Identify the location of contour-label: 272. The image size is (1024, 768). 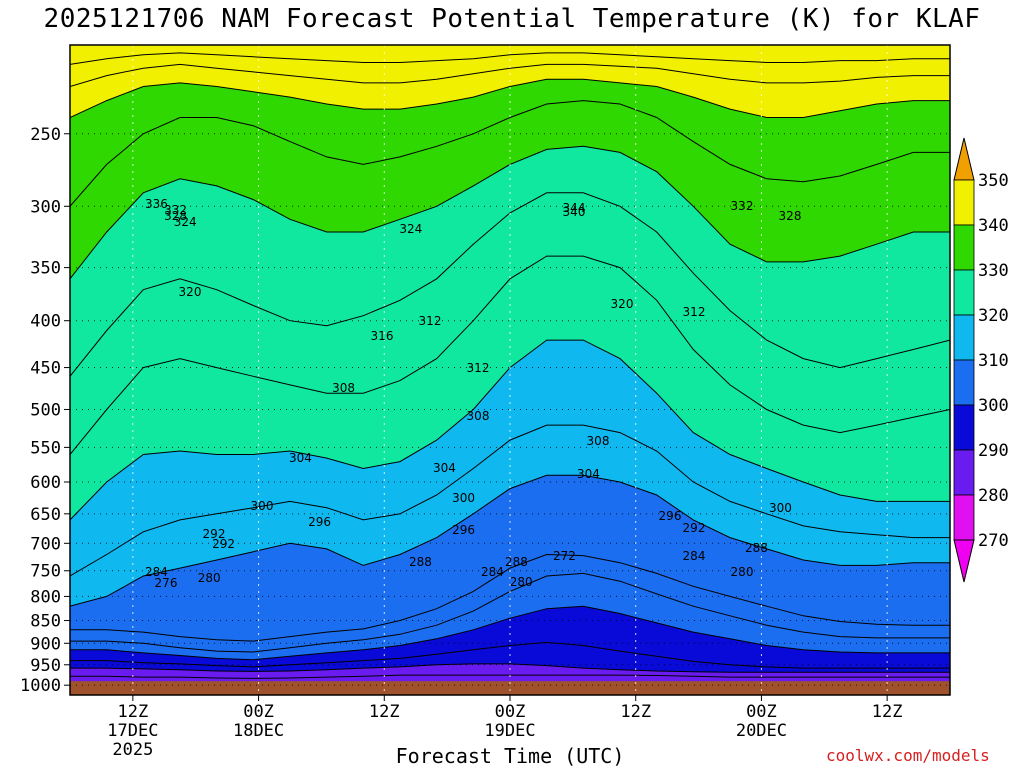
(564, 556).